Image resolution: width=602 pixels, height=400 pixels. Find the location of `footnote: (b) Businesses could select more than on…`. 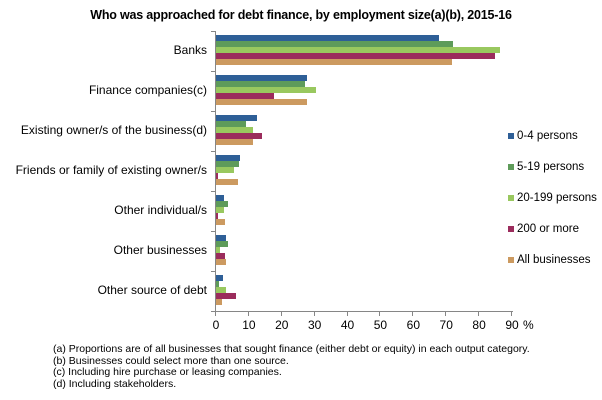

footnote: (b) Businesses could select more than on… is located at coordinates (171, 360).